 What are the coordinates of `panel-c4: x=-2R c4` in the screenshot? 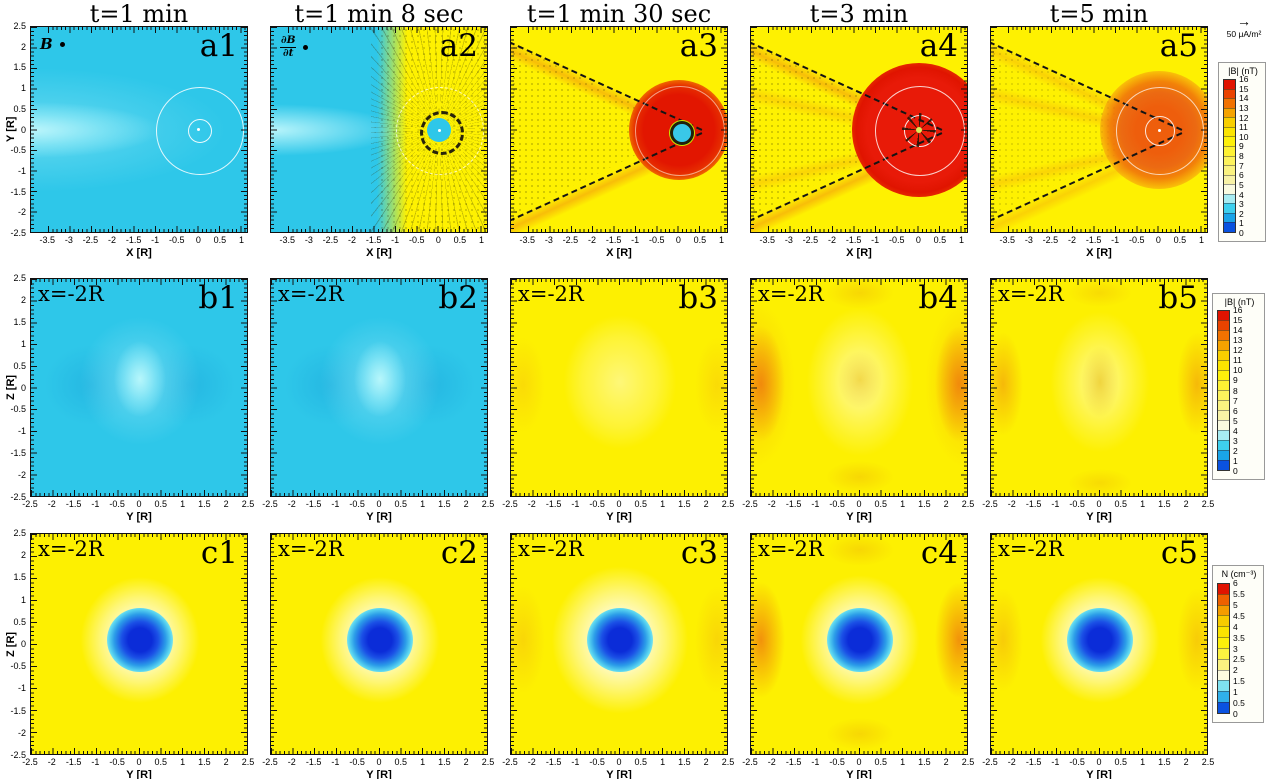 It's located at (859, 644).